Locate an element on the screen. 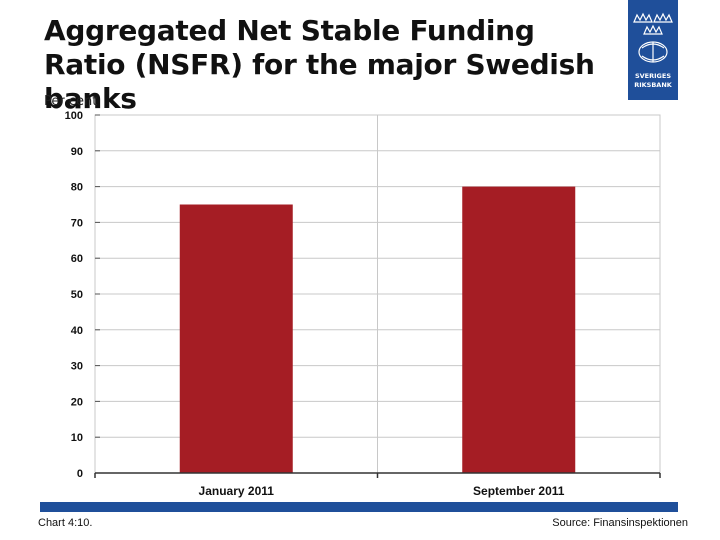 The width and height of the screenshot is (720, 540). x-category-labels: January 2011 September 2011 is located at coordinates (382, 491).